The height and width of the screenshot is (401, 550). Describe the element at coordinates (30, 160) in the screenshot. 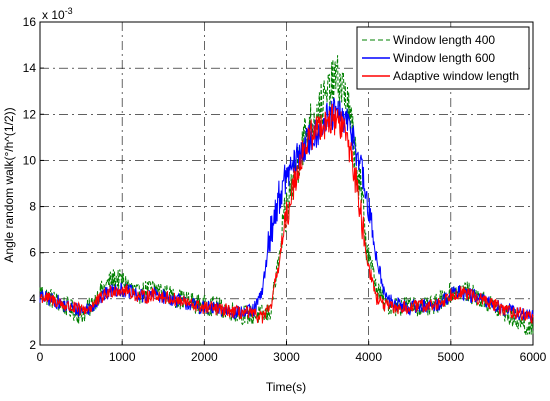

I see `y-tick-label: 10` at that location.